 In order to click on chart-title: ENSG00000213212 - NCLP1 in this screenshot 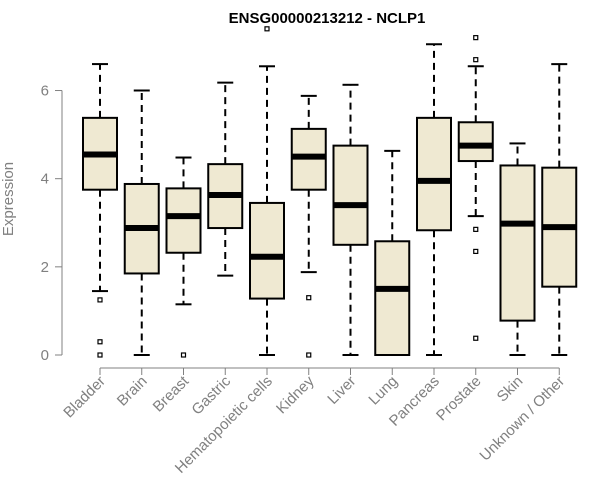, I will do `click(327, 18)`.